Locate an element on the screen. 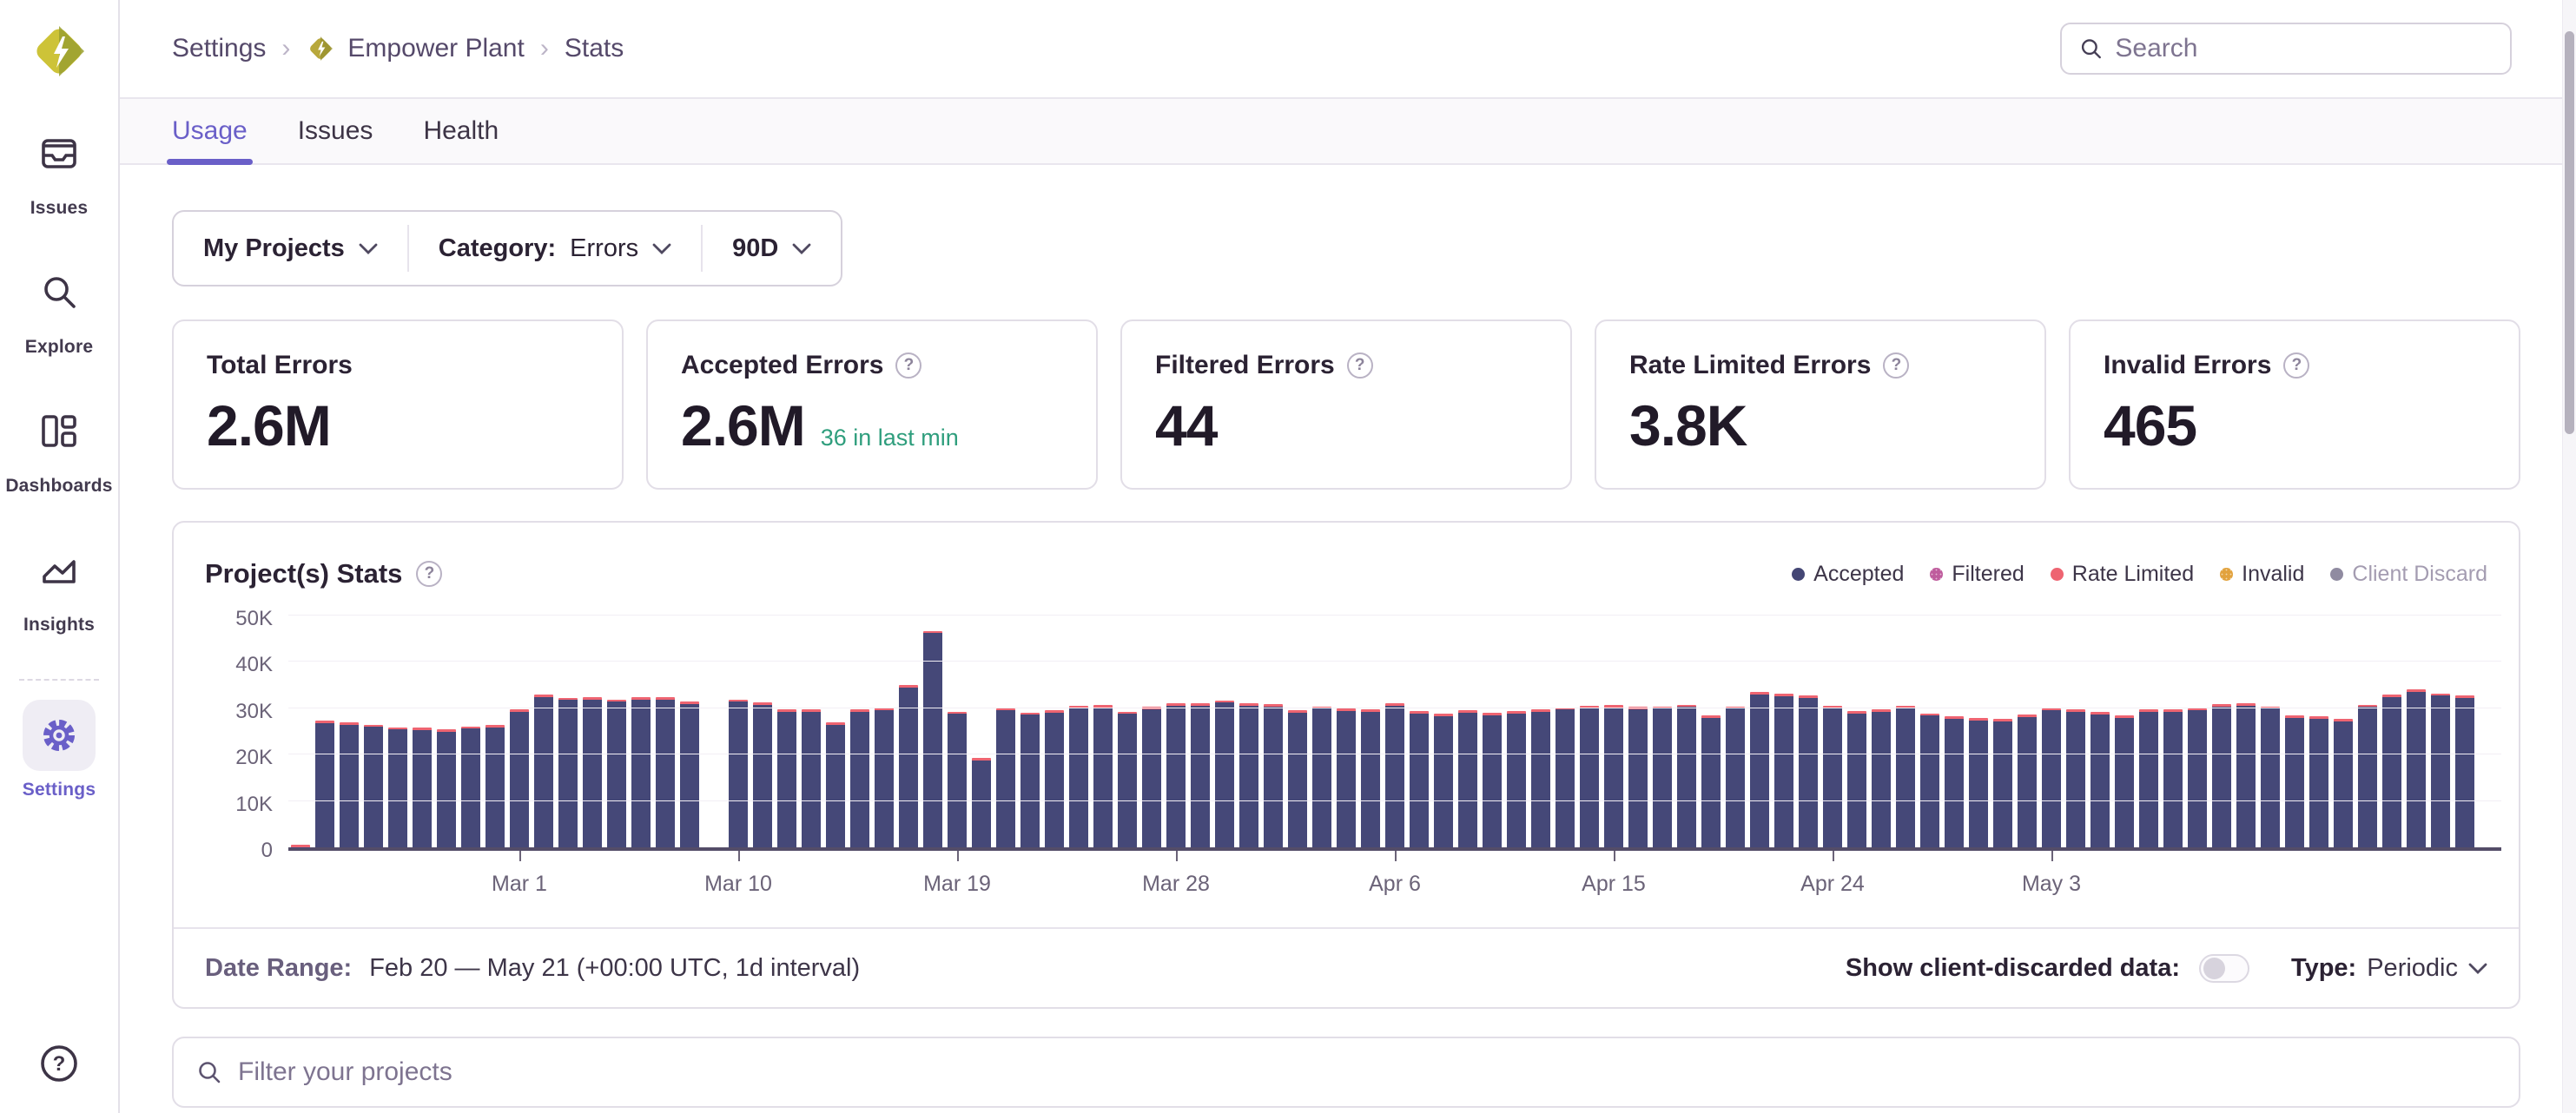 The image size is (2576, 1113). sidebar-item-insights: Insights is located at coordinates (60, 586).